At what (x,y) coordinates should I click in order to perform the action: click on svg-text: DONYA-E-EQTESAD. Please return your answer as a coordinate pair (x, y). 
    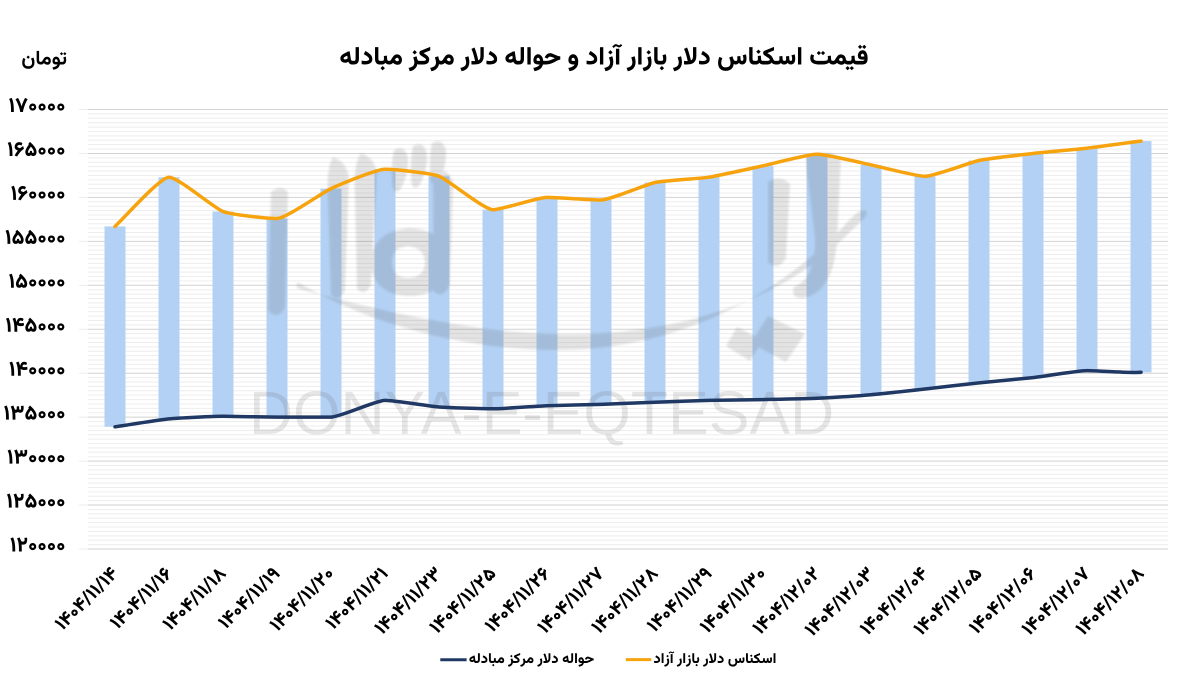
    Looking at the image, I should click on (541, 413).